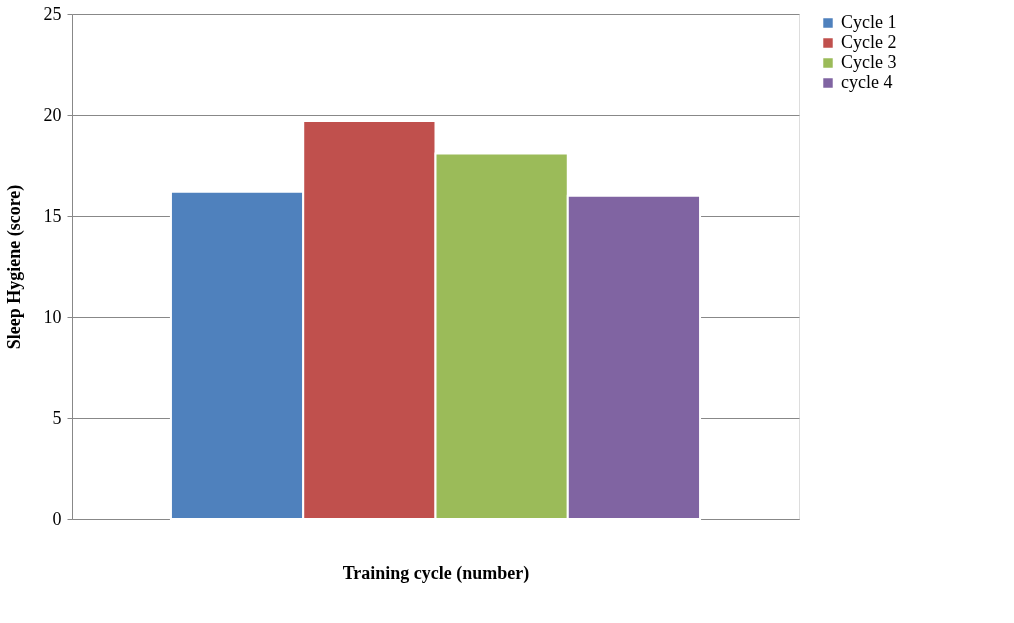 This screenshot has width=1014, height=623. I want to click on y-tick-label: 0, so click(57, 518).